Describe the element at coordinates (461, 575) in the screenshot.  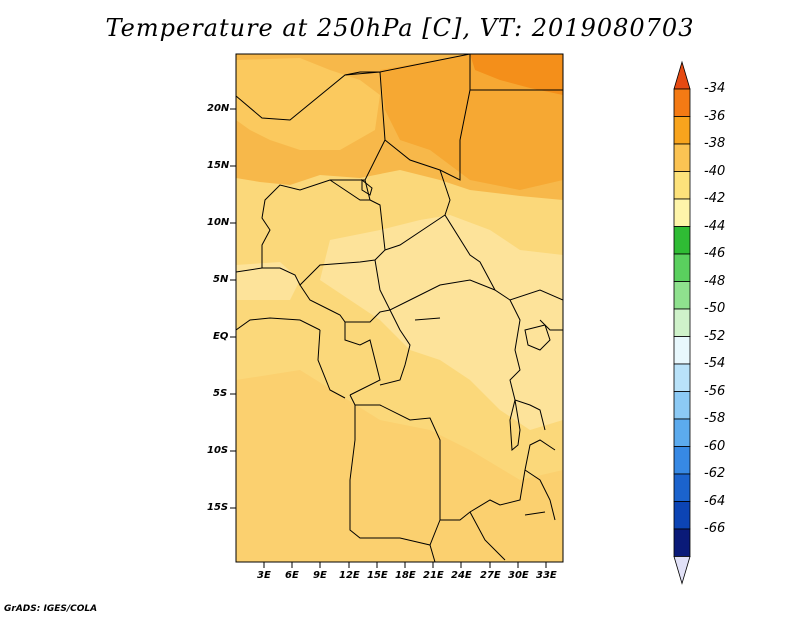
I see `lon-label: 24E` at that location.